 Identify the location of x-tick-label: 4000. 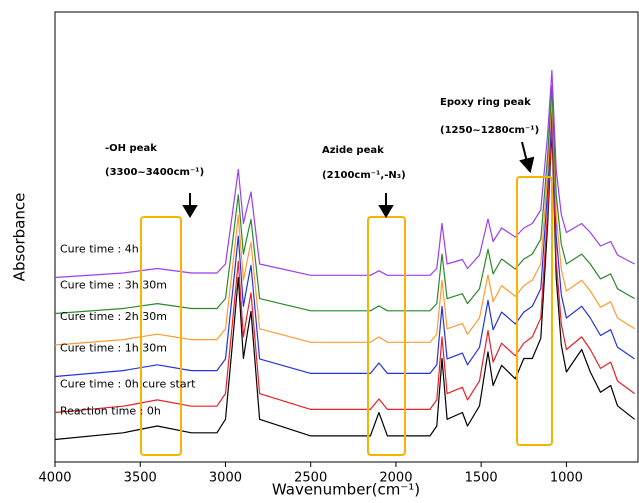
(54, 478).